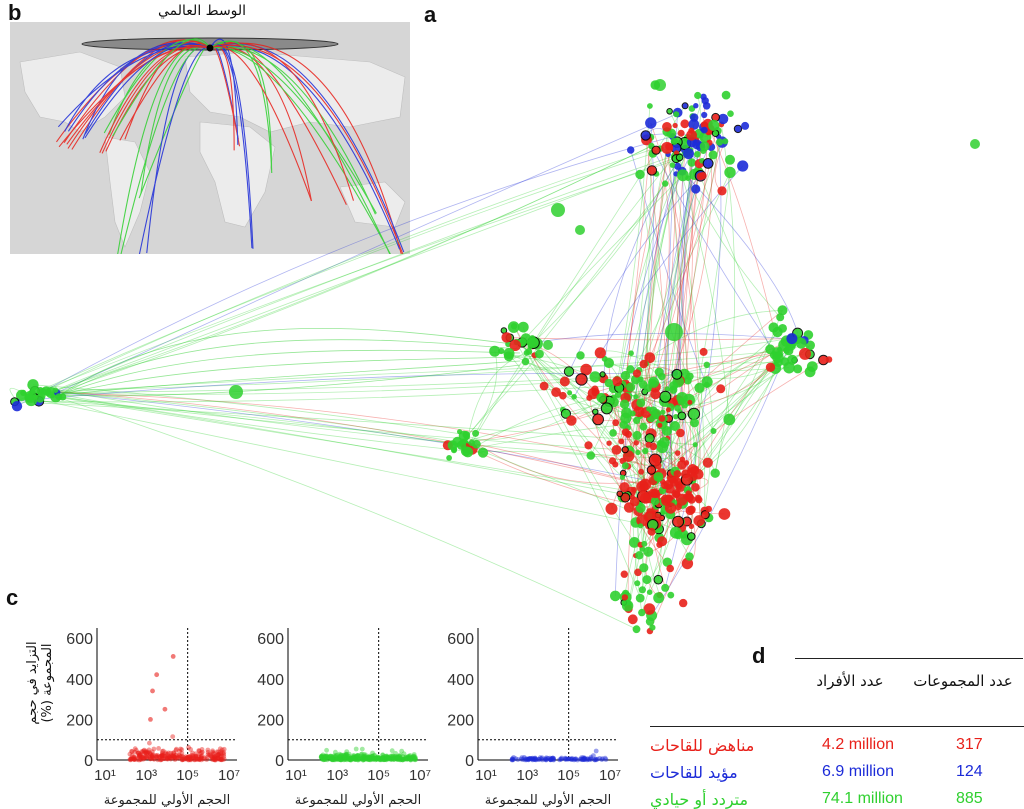 The image size is (1024, 809). Describe the element at coordinates (699, 799) in the screenshot. I see `row-label-neutral: متردد أو حيادي` at that location.